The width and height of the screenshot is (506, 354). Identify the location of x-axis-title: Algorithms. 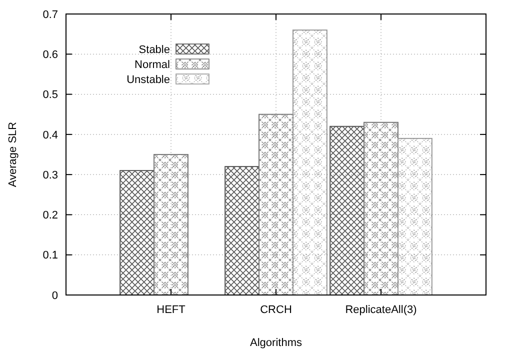
(276, 343).